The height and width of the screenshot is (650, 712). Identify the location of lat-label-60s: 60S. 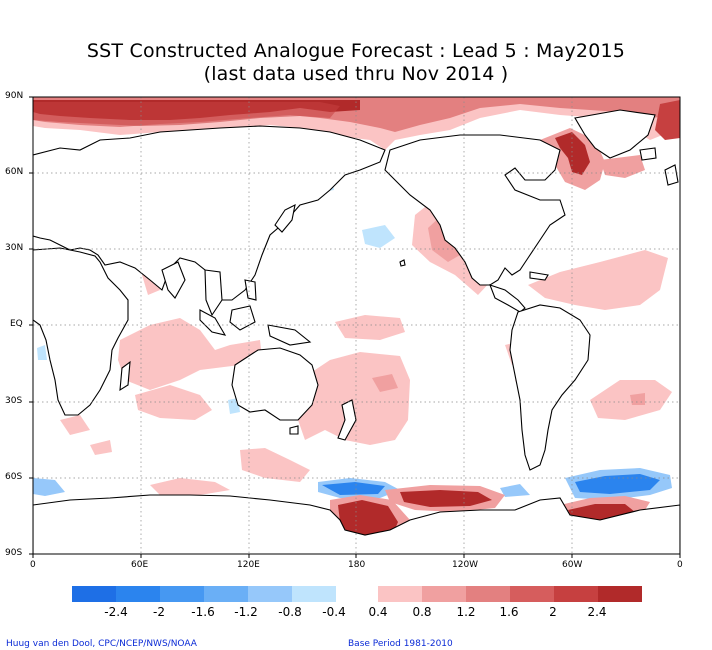
(14, 477).